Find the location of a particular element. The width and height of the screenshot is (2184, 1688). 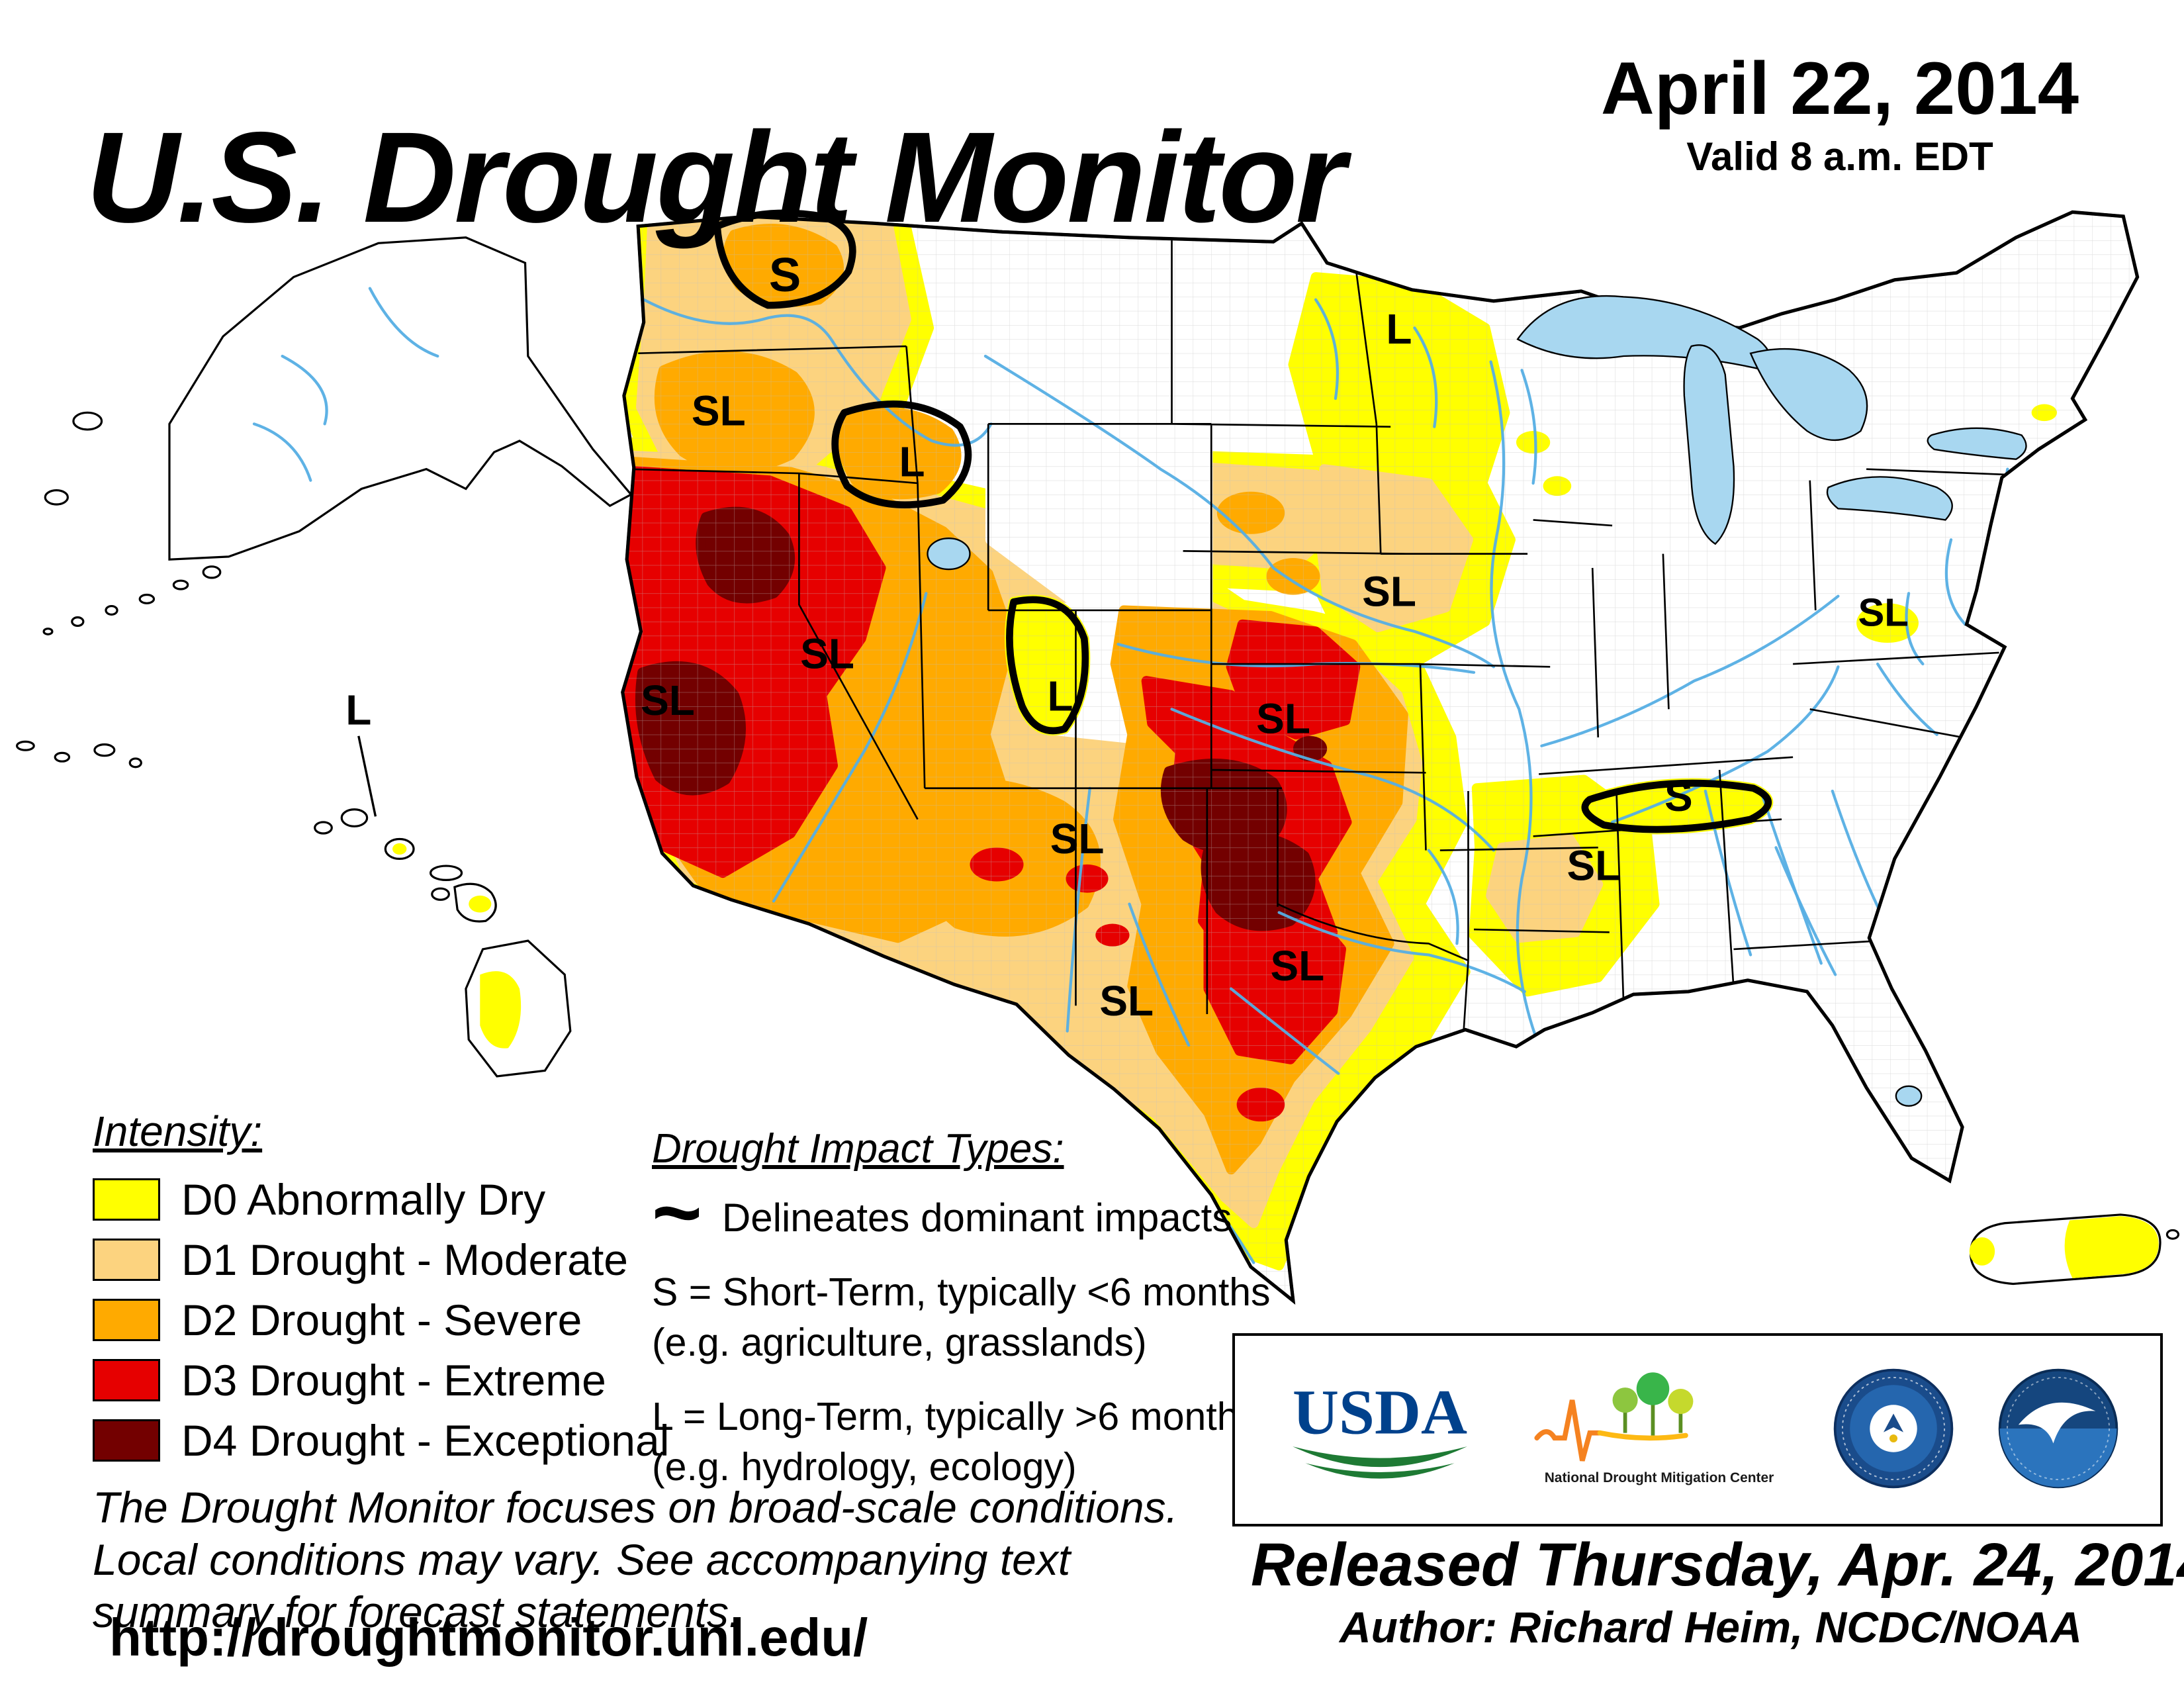

legend-swatch-d0 is located at coordinates (127, 1199).